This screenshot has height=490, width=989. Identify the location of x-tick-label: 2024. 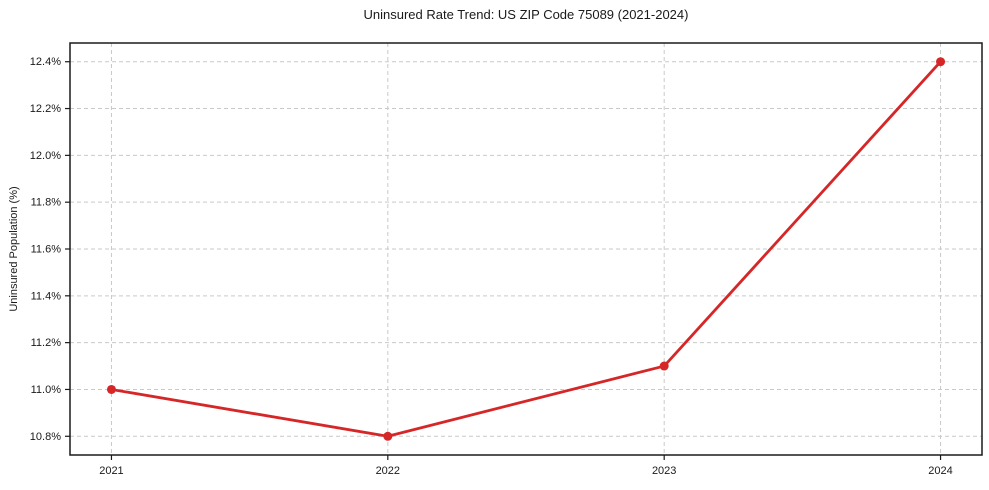
(940, 471).